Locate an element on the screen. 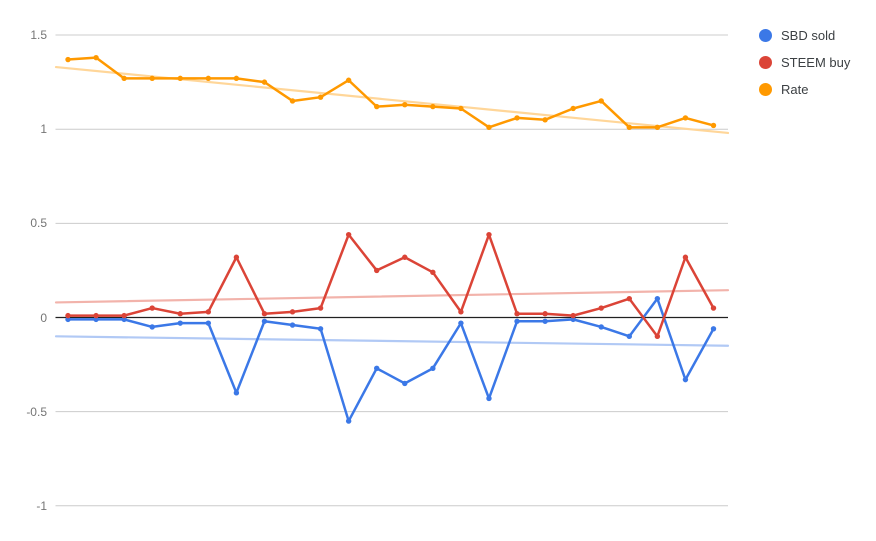  y-axis-tick-1.5: 1.5 is located at coordinates (38, 35).